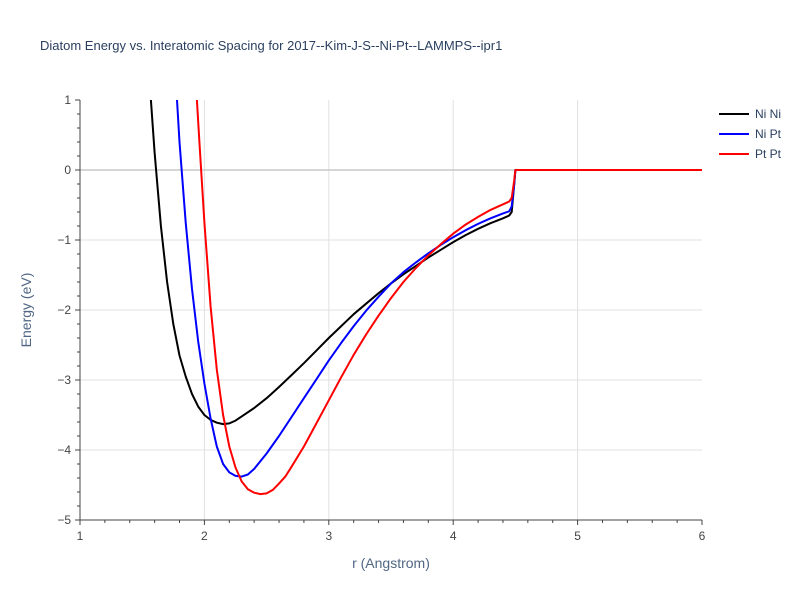 This screenshot has height=600, width=800. I want to click on legend-label: Ni Ni, so click(768, 114).